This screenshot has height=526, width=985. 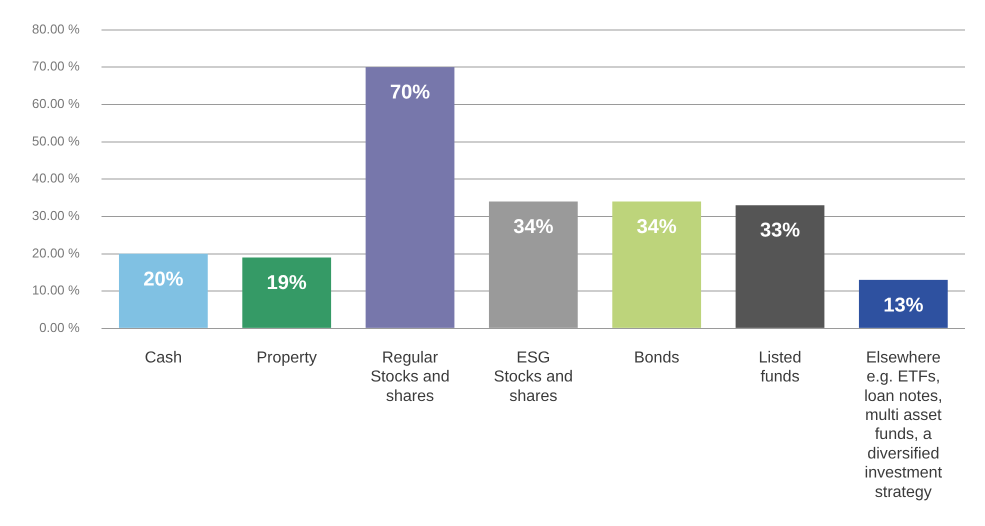 What do you see at coordinates (286, 283) in the screenshot?
I see `data-label: 19%` at bounding box center [286, 283].